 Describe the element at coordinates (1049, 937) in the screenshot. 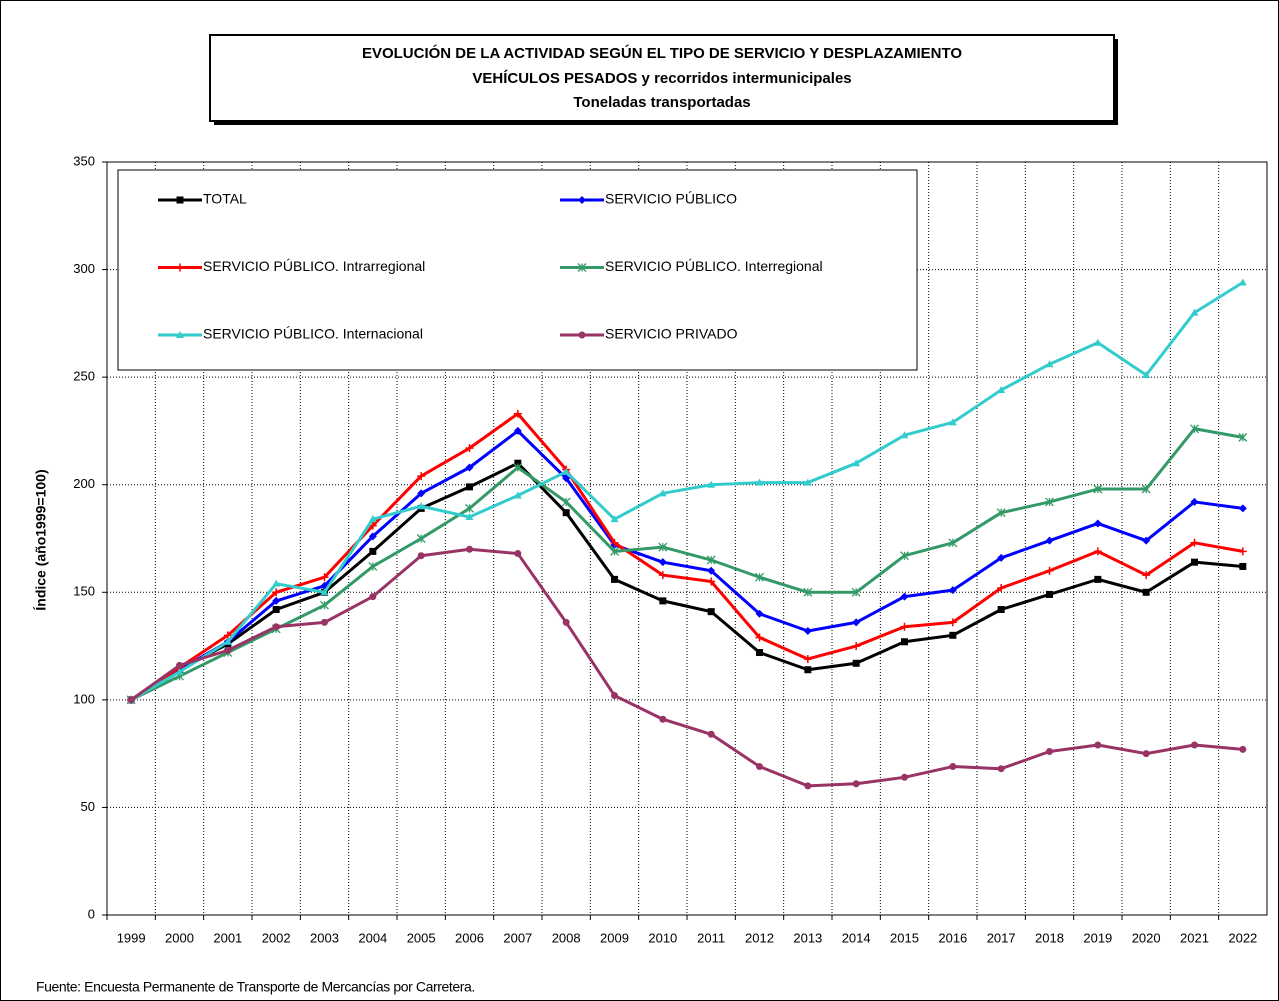

I see `x-tick-label: 2018` at that location.